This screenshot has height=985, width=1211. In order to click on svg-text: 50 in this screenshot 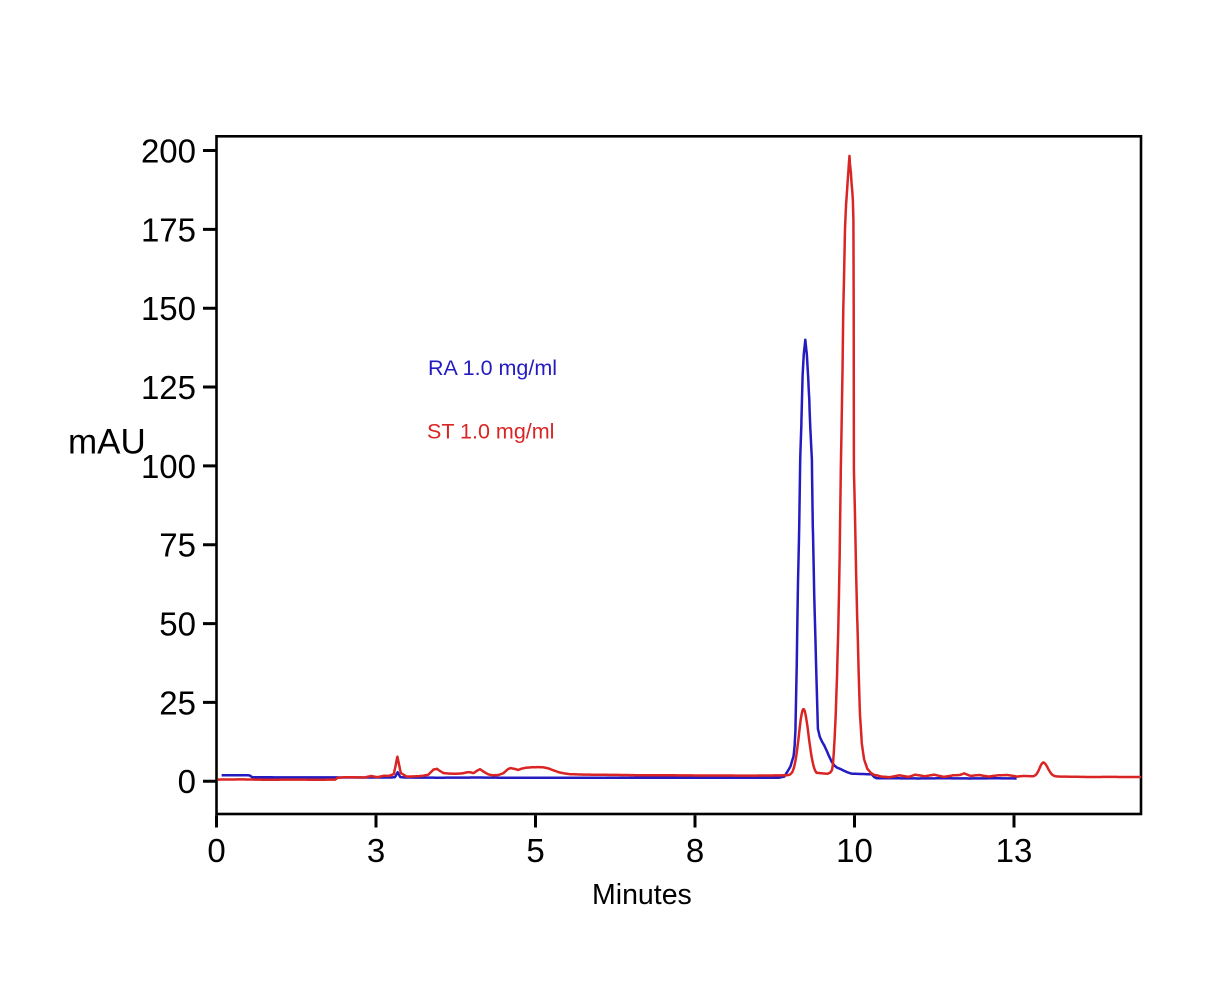, I will do `click(177, 624)`.